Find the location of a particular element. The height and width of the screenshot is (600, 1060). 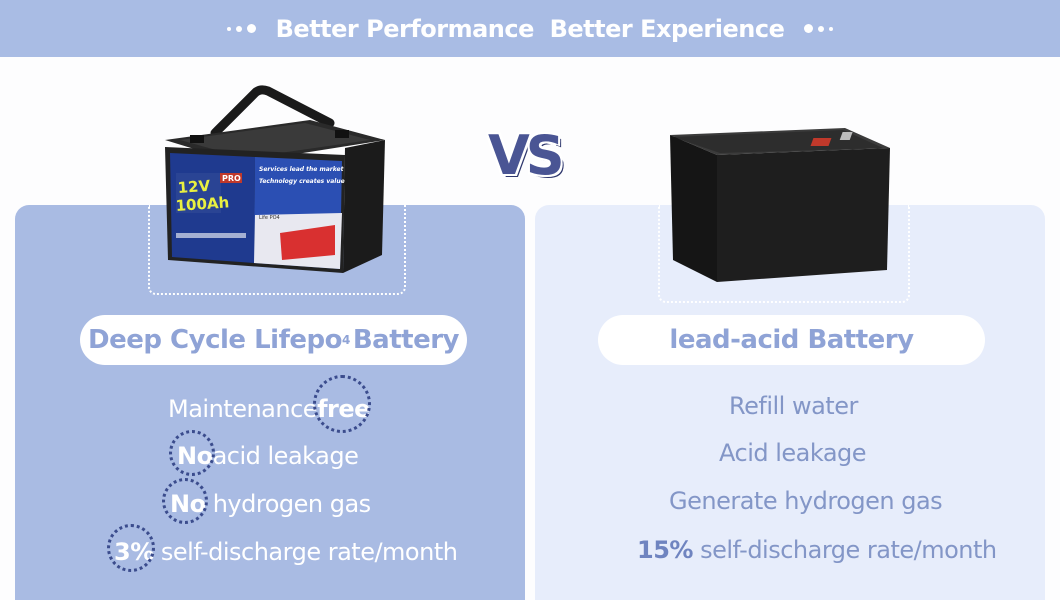

lifepo4-feature-2: Noacid leakage is located at coordinates (264, 453).